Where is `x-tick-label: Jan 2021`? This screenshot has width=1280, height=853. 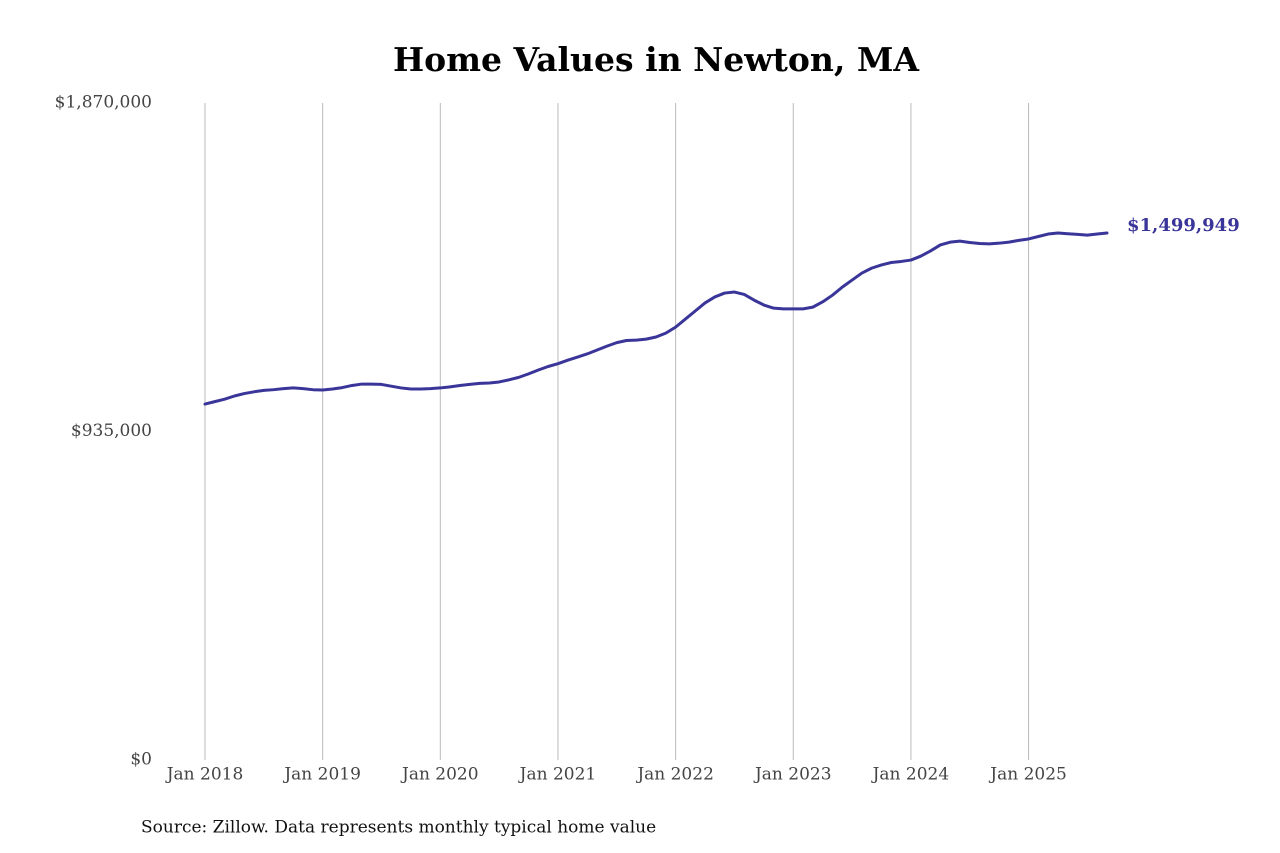
x-tick-label: Jan 2021 is located at coordinates (557, 775).